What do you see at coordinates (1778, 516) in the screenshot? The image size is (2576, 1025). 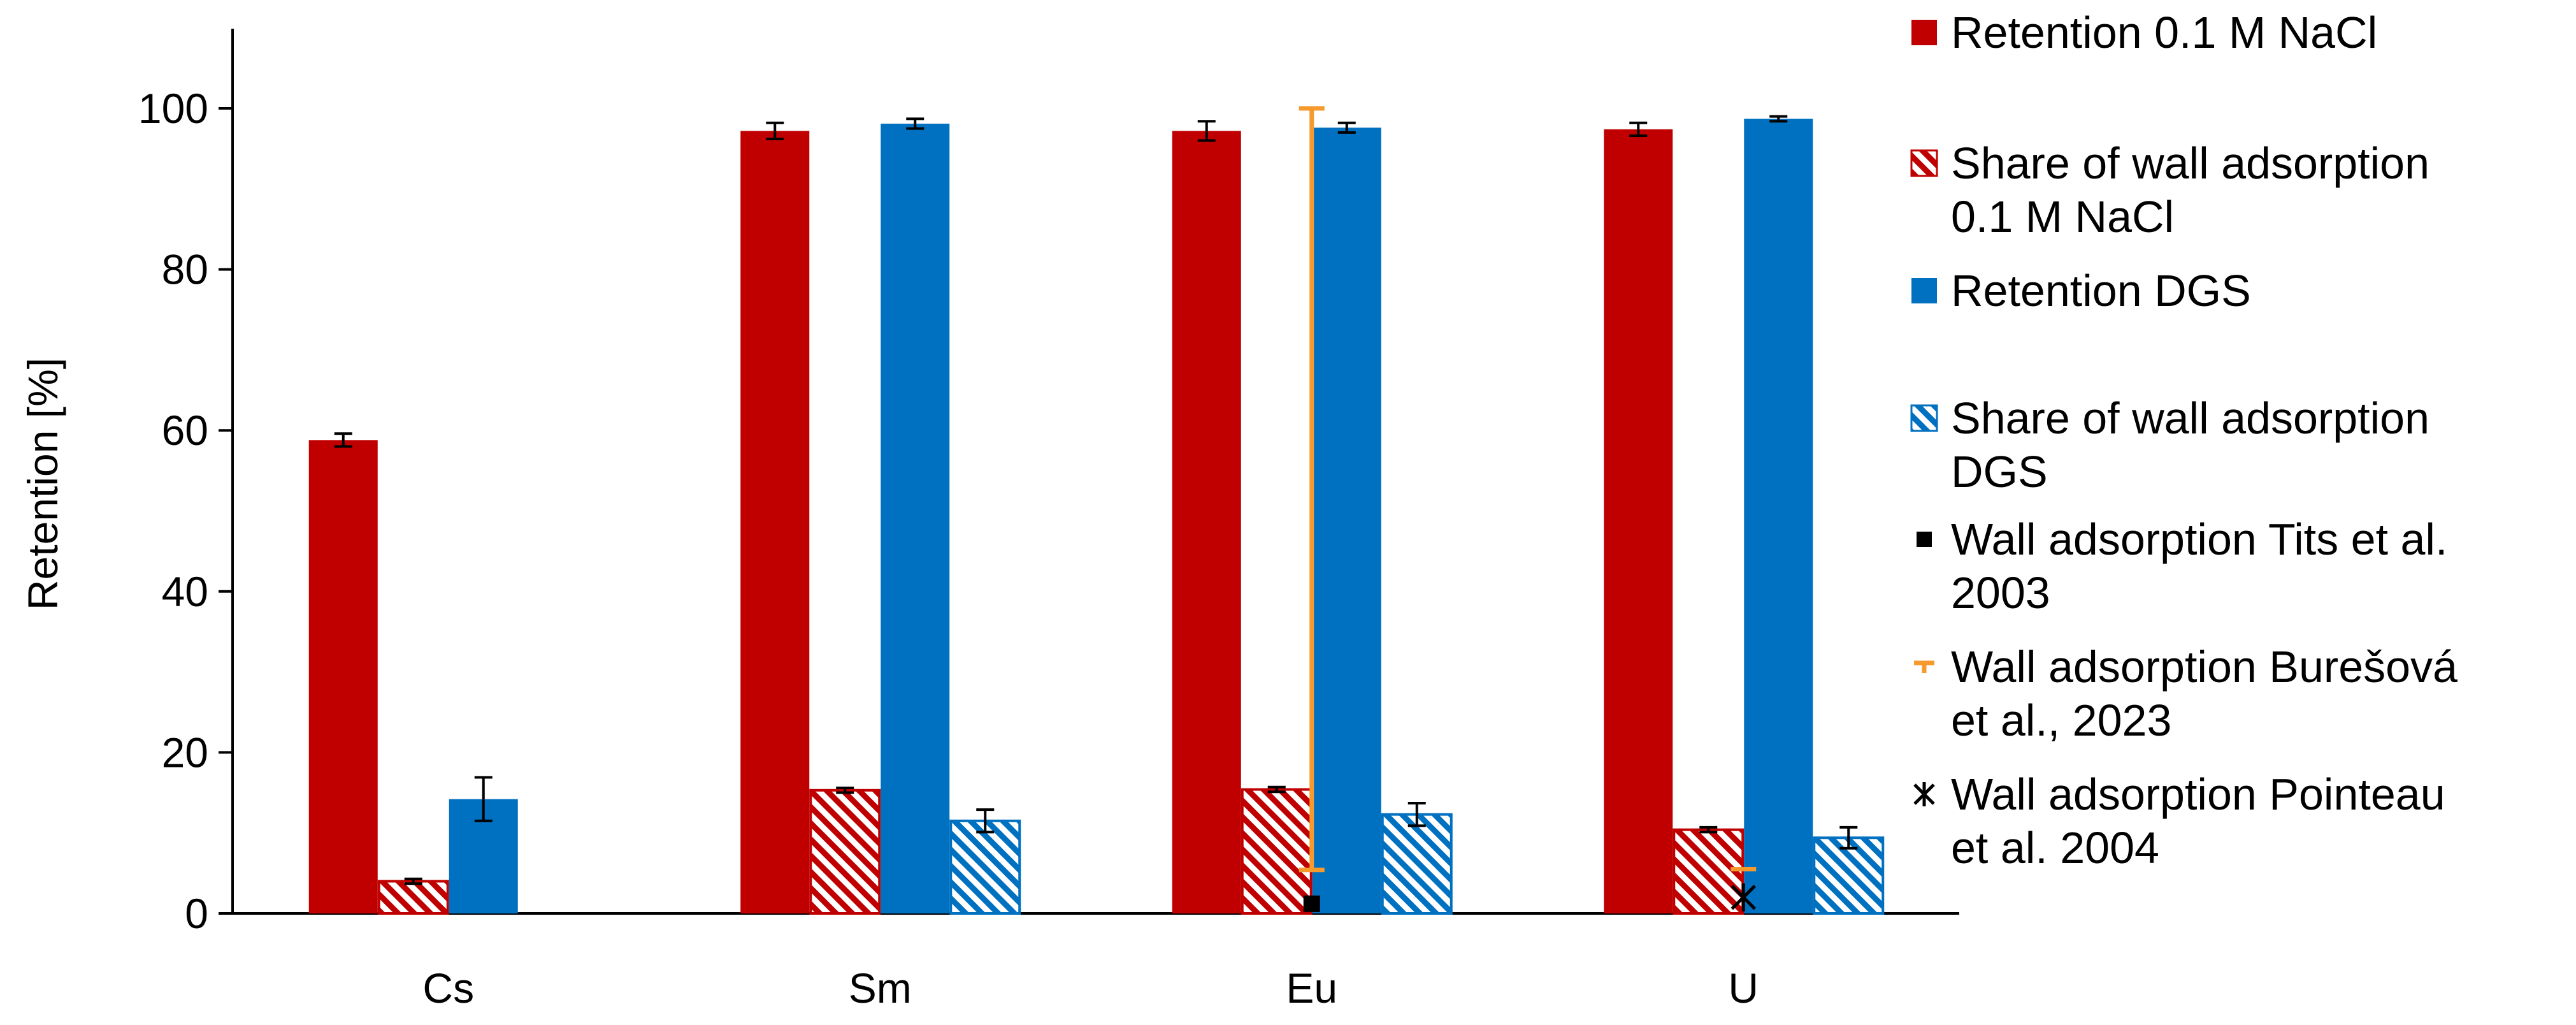 I see `bar-3-u` at bounding box center [1778, 516].